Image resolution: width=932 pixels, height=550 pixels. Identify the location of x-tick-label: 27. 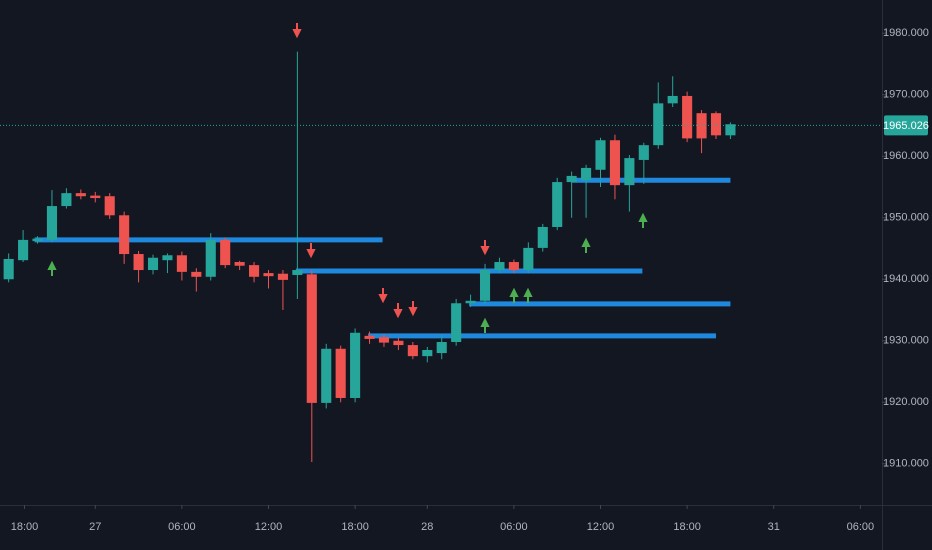
(95, 527).